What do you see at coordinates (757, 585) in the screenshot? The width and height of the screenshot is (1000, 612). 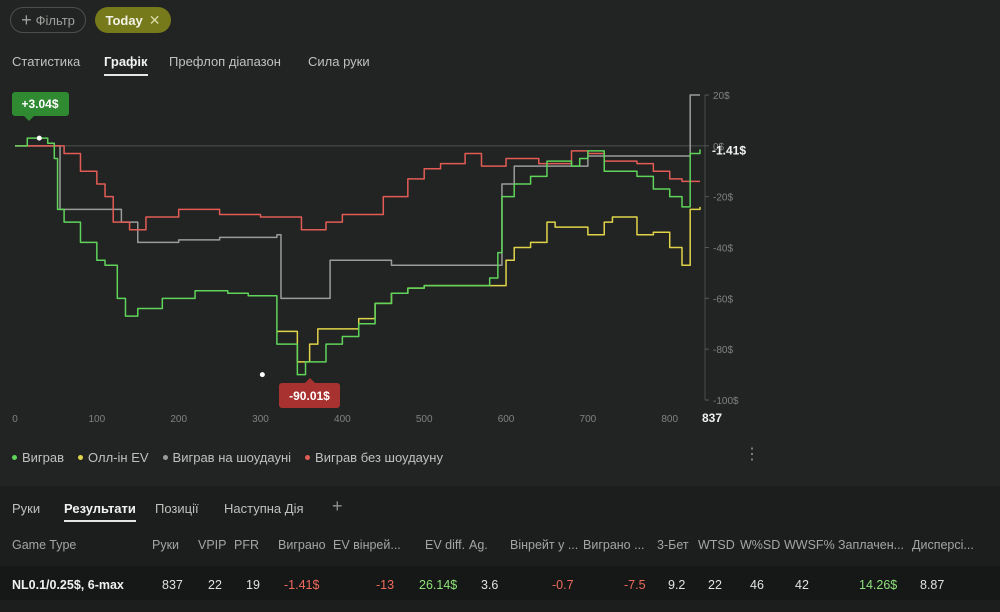 I see `table-cell: 46` at bounding box center [757, 585].